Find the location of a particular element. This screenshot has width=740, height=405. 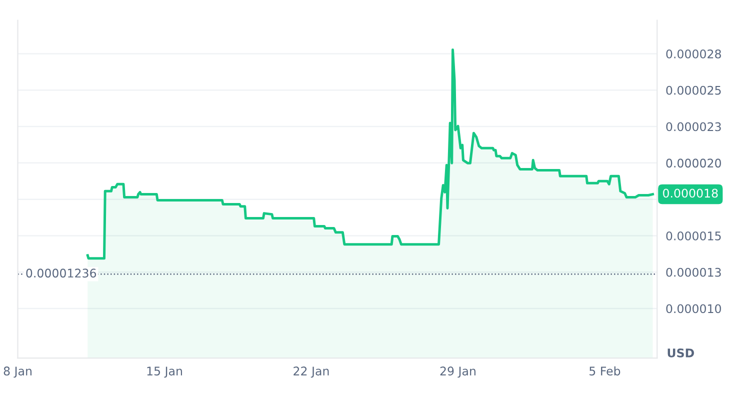

x-tick-label: 15 Jan is located at coordinates (164, 372).